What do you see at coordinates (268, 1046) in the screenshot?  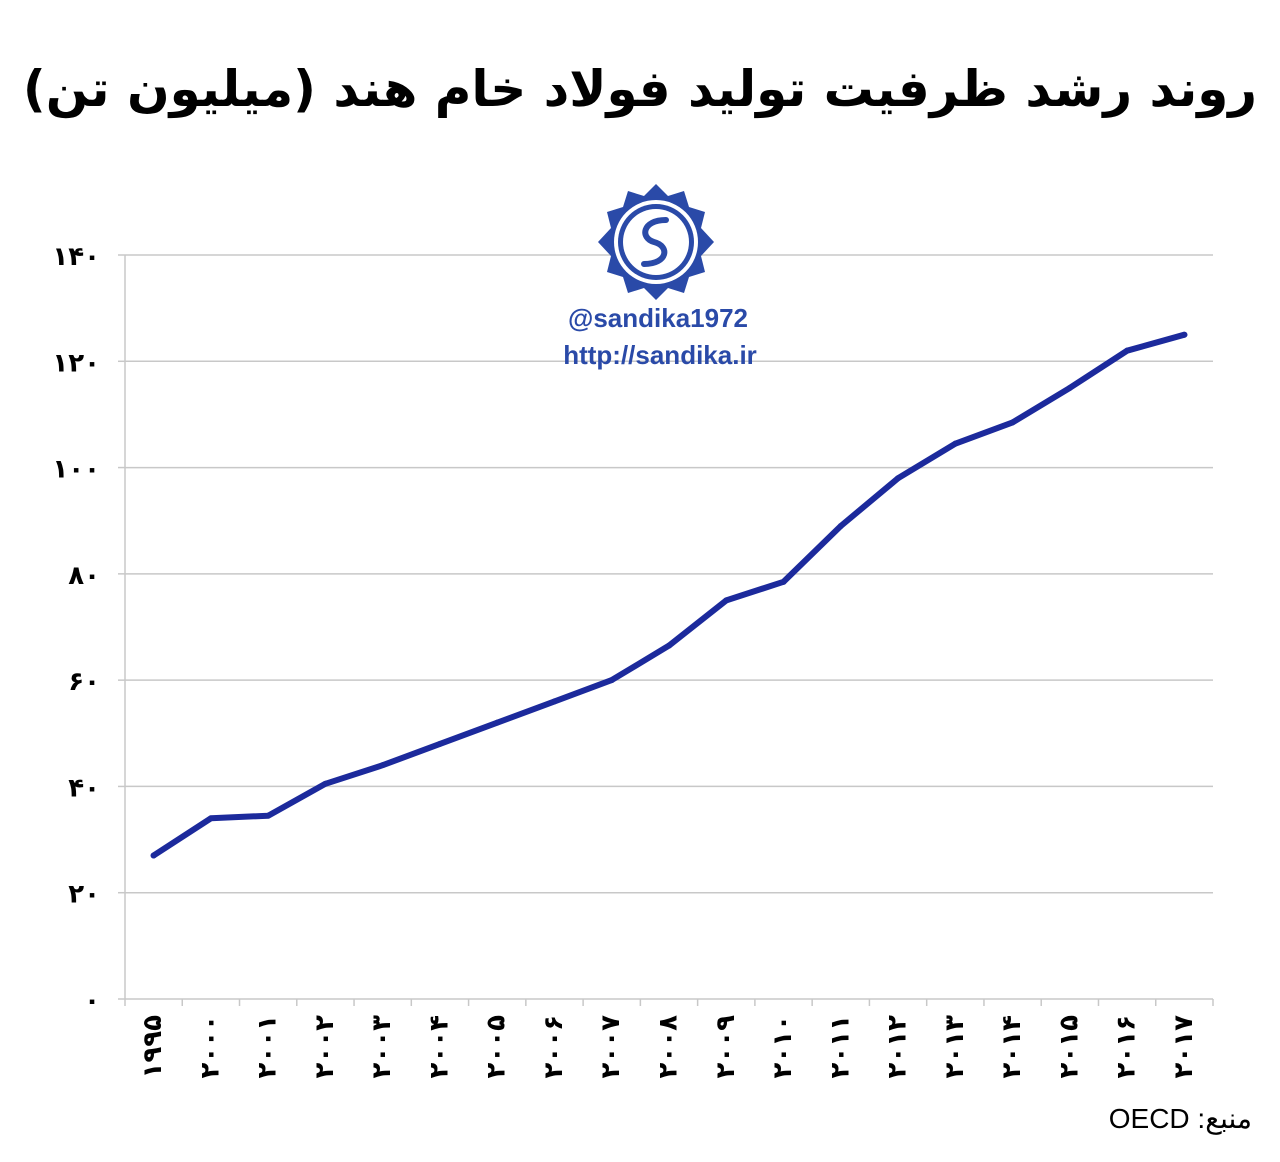 I see `x-tick-label: ۲۰۰۱` at bounding box center [268, 1046].